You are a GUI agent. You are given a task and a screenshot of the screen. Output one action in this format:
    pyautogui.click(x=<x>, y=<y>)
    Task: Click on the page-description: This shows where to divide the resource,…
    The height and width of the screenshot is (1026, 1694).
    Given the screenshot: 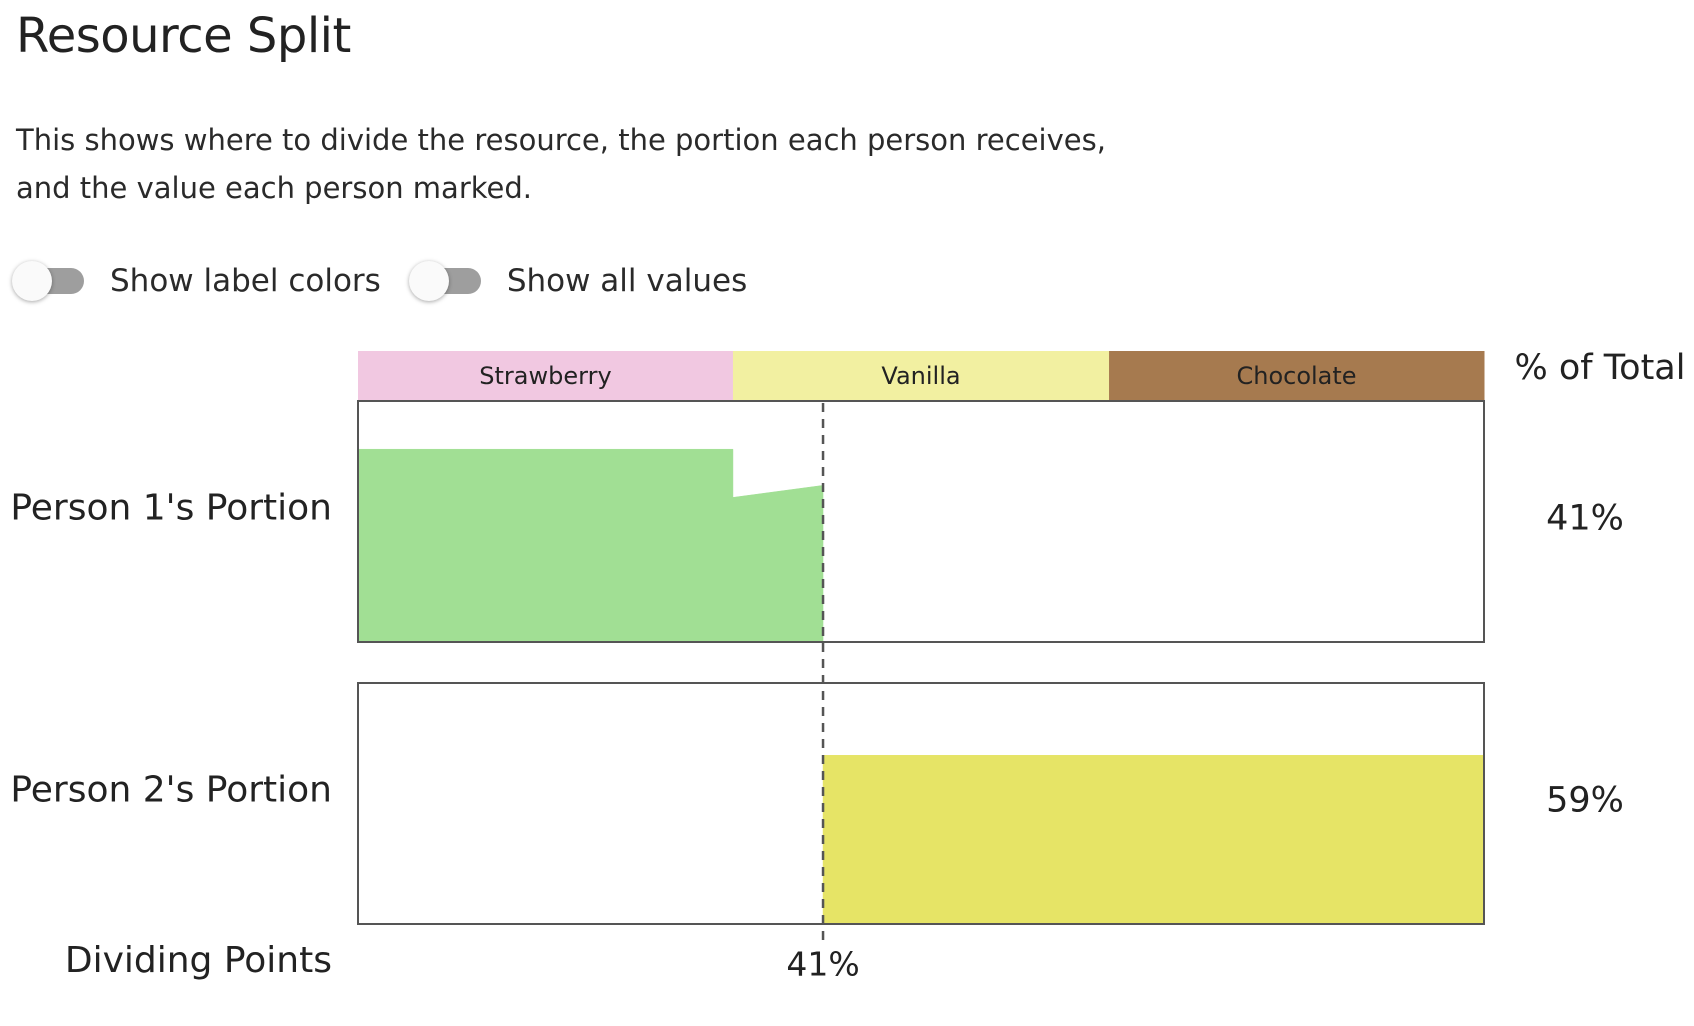 What is the action you would take?
    pyautogui.click(x=626, y=164)
    